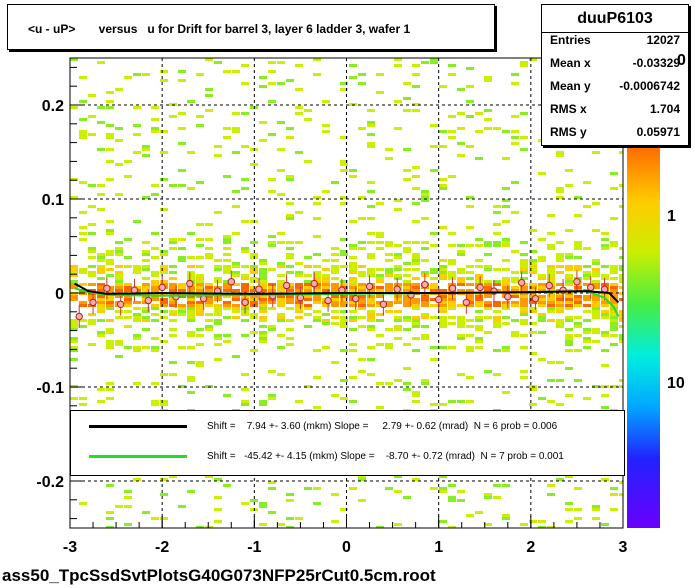  What do you see at coordinates (681, 60) in the screenshot?
I see `z-axis-label-top: 0` at bounding box center [681, 60].